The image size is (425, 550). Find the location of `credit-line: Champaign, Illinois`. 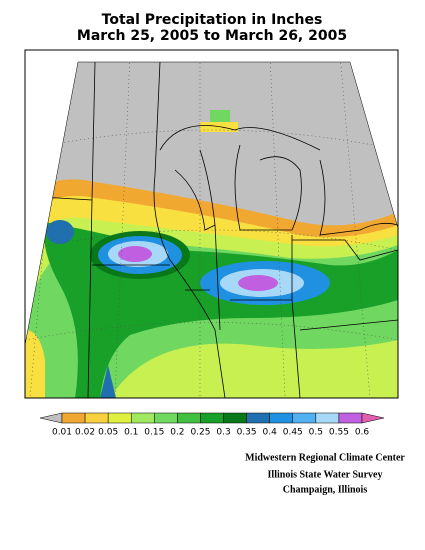

credit-line: Champaign, Illinois is located at coordinates (325, 489).